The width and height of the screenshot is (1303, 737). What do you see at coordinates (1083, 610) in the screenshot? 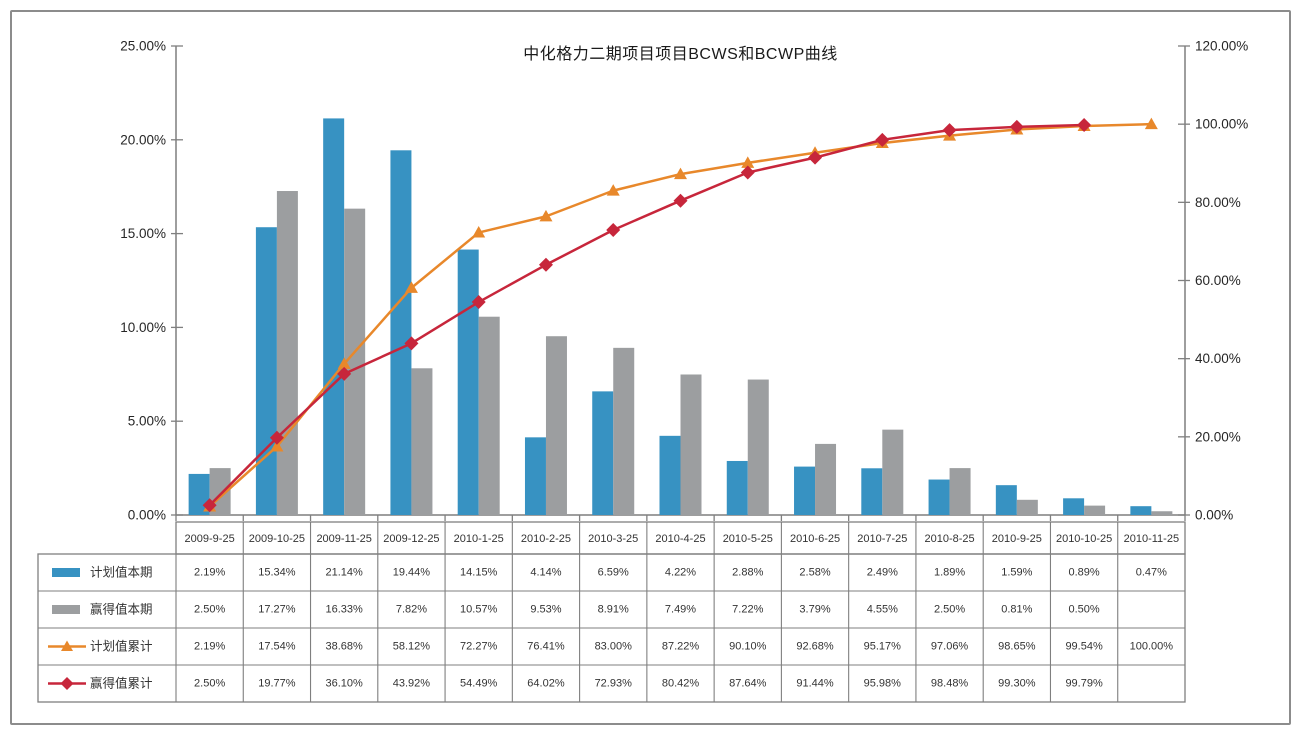
I see `table-cell: 0.50%` at bounding box center [1083, 610].